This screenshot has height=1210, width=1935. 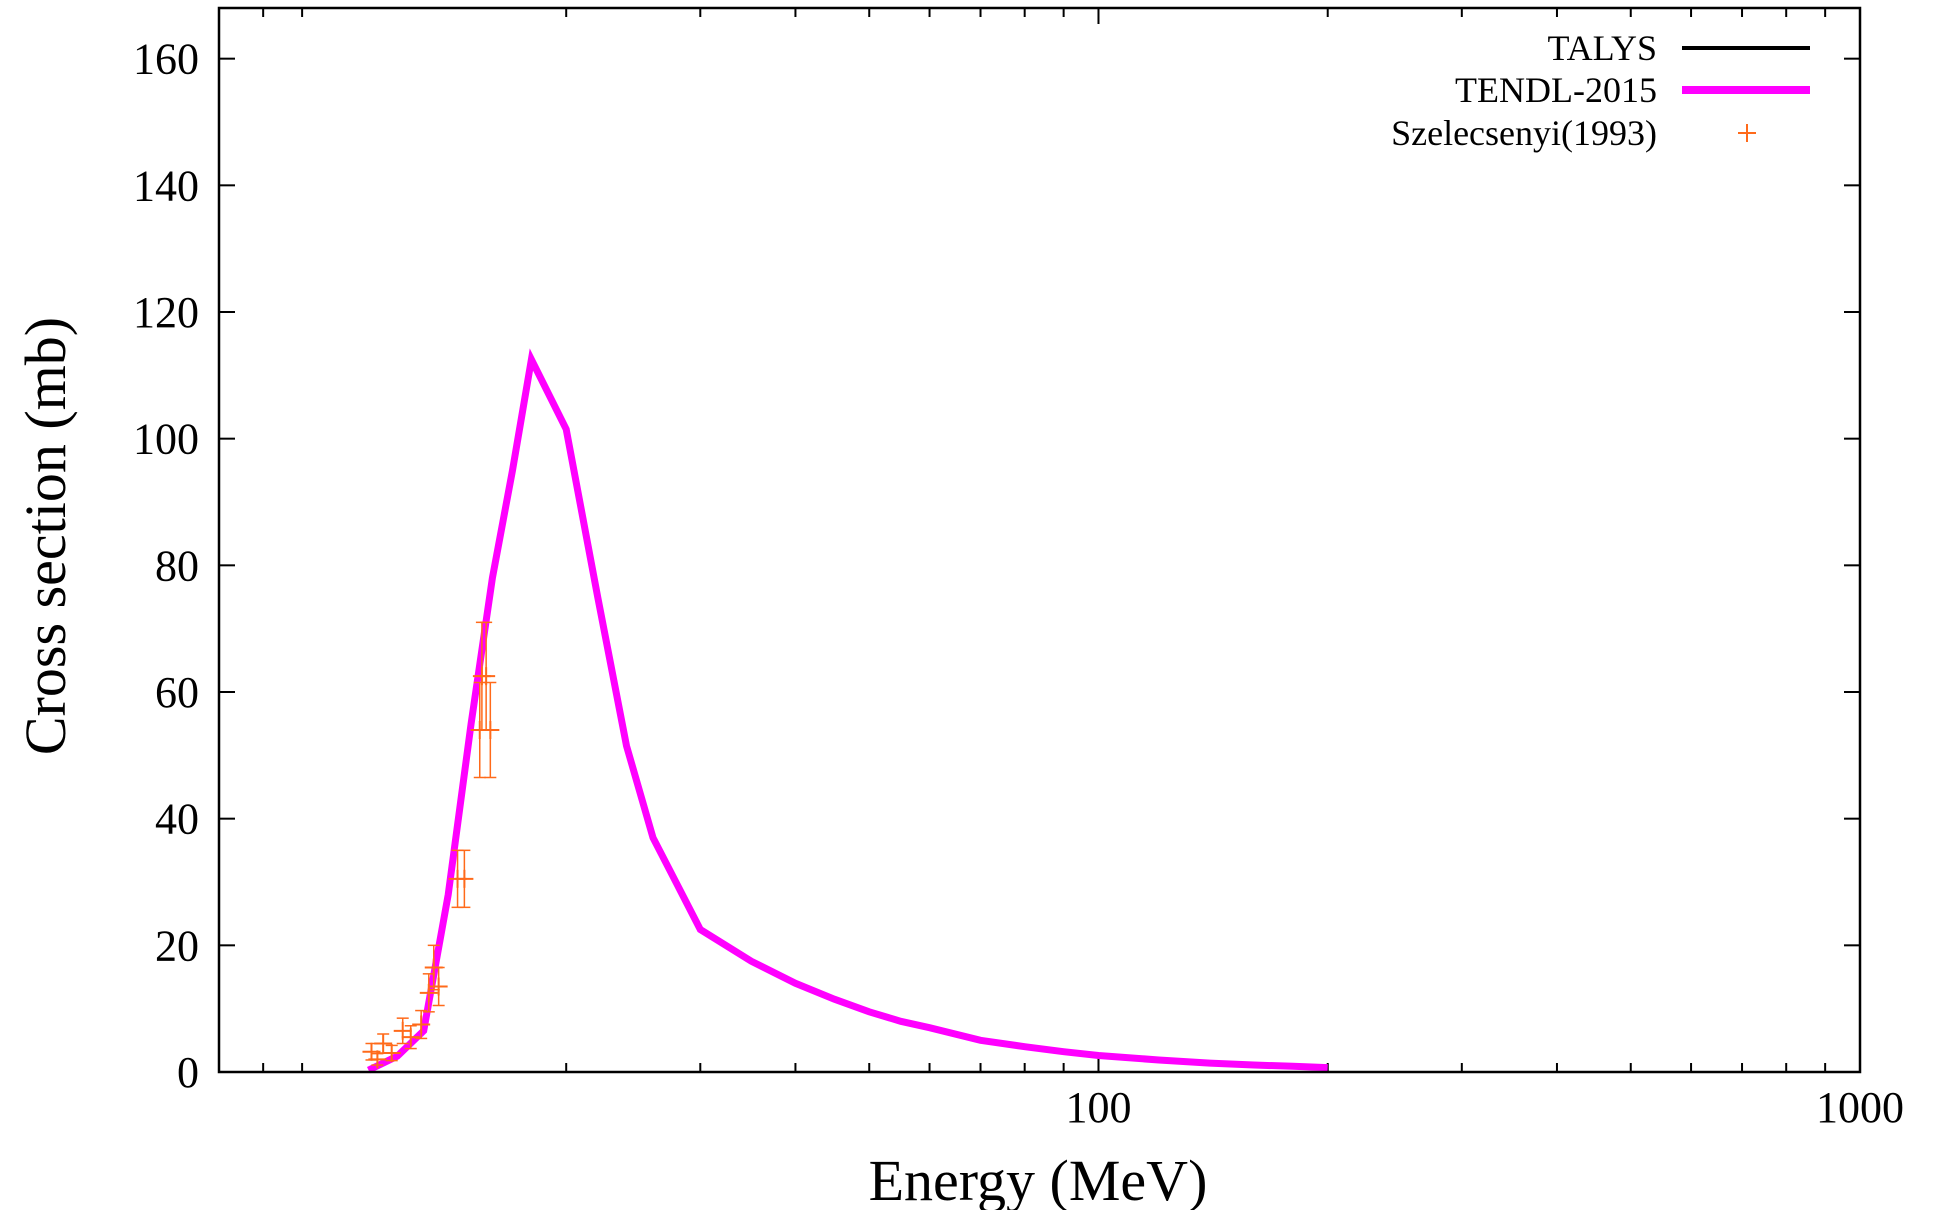 I want to click on x-tick-label: 100, so click(x=1098, y=1107).